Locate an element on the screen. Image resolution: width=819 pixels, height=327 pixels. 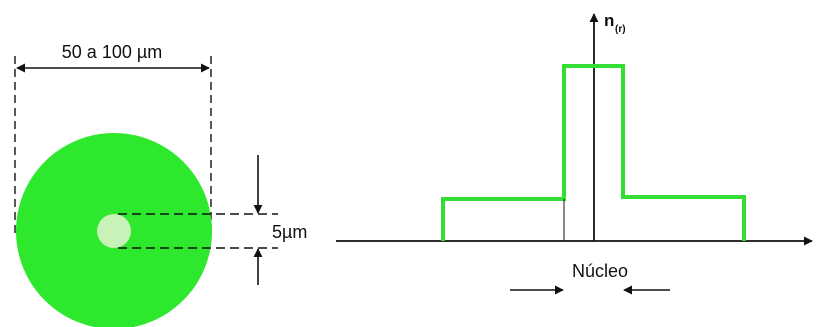
core-label: Núcleo is located at coordinates (600, 271).